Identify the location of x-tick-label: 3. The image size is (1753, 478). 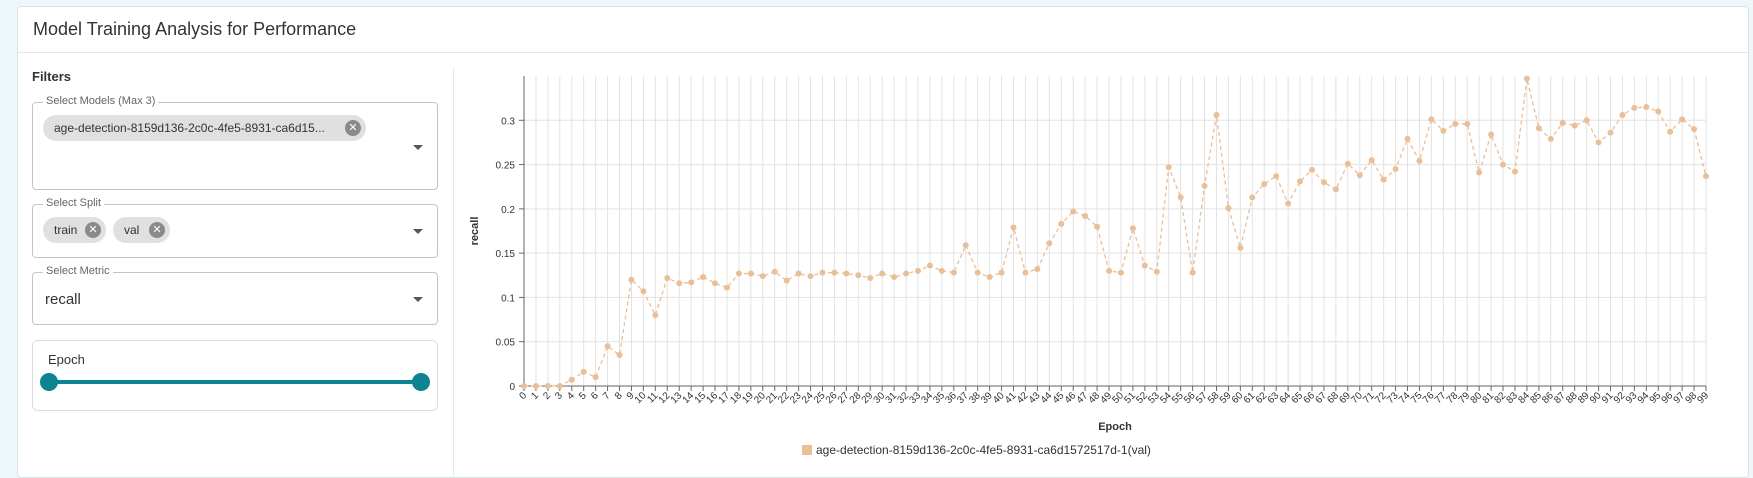
(559, 396).